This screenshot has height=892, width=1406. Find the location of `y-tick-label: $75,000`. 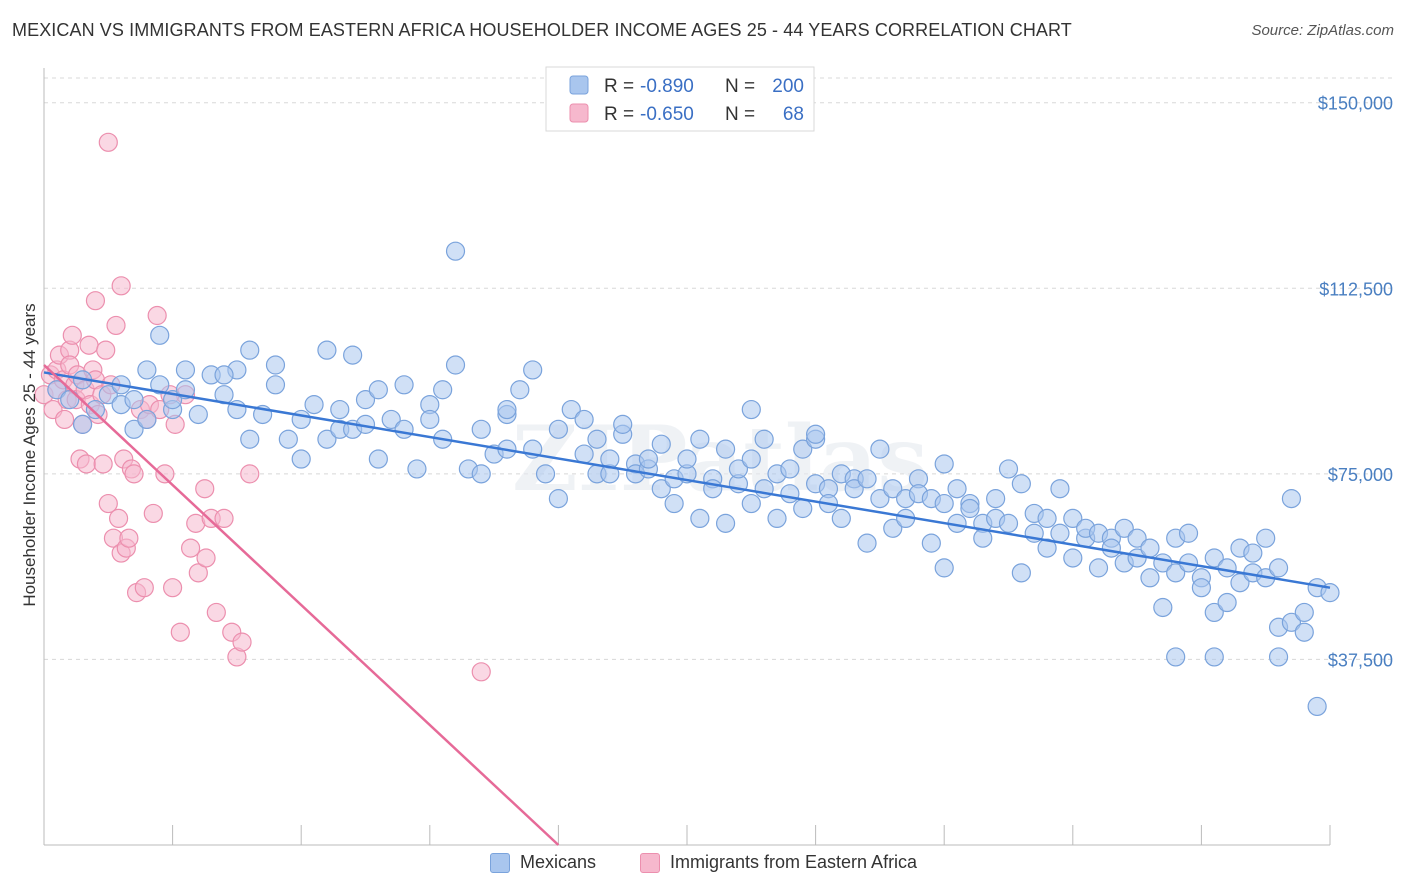

y-tick-label: $75,000 is located at coordinates (1360, 475).